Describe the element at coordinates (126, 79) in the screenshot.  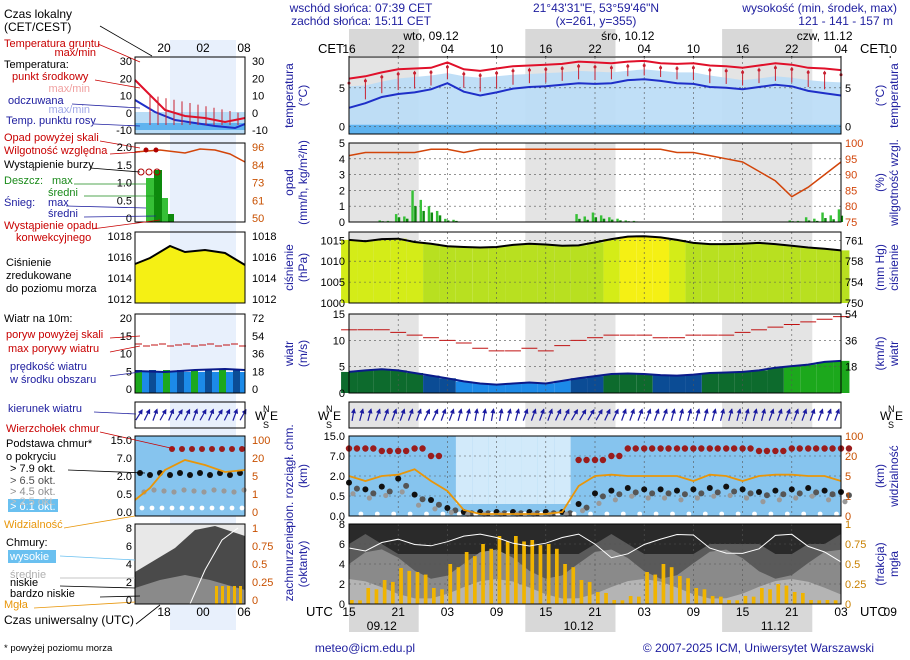
I see `legend-left-tick: 20` at that location.